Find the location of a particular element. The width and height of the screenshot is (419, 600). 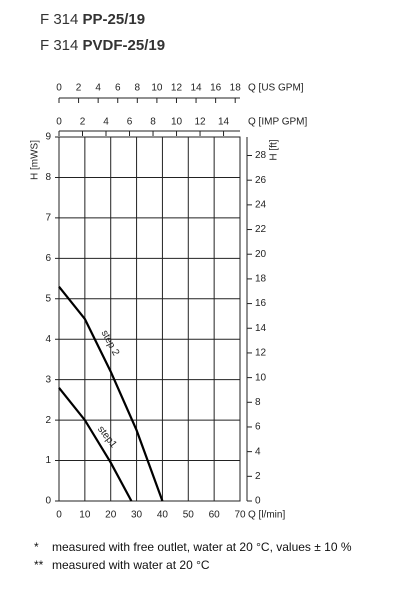

x2-axis-label: Q [US GPM] is located at coordinates (276, 88).